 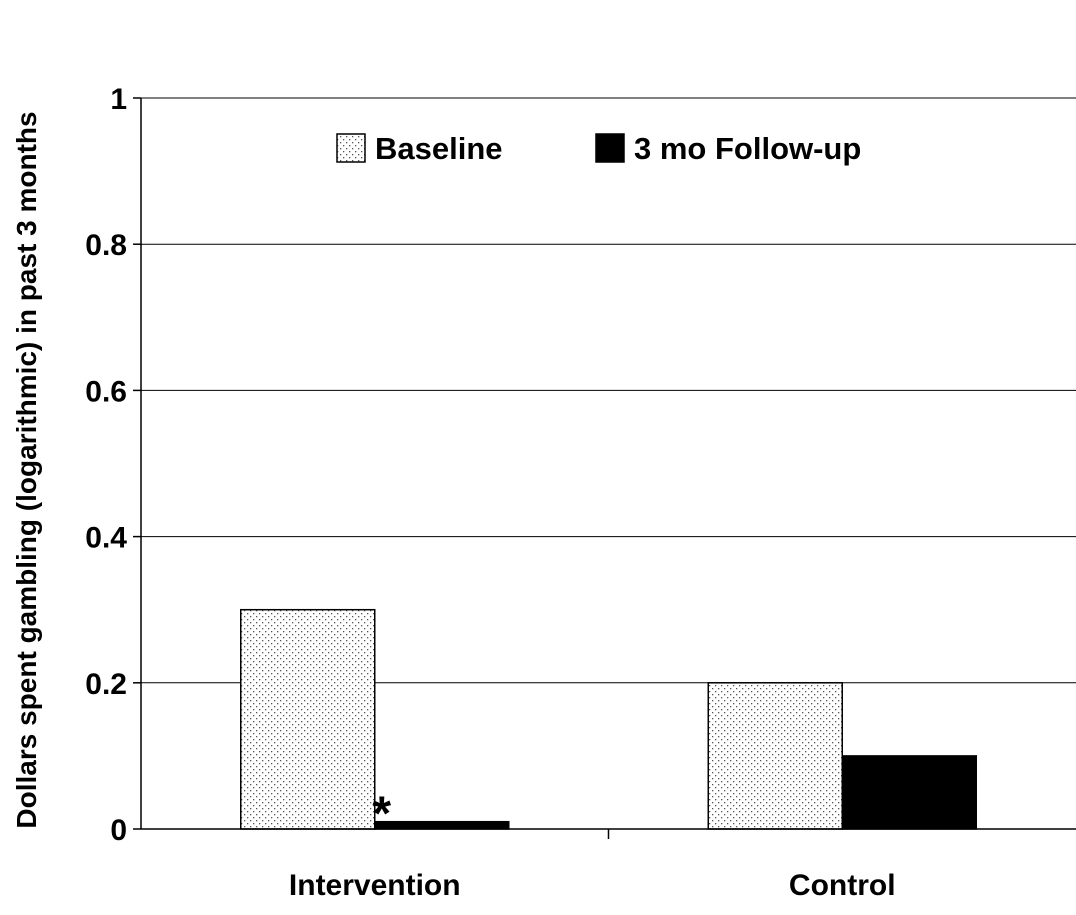 What do you see at coordinates (375, 885) in the screenshot?
I see `x-category-label: Intervention` at bounding box center [375, 885].